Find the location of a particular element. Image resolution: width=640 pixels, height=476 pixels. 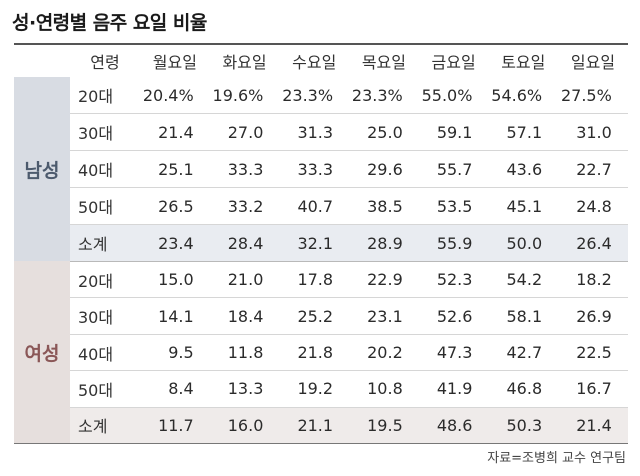

value-cell: 19.2 is located at coordinates (315, 389).